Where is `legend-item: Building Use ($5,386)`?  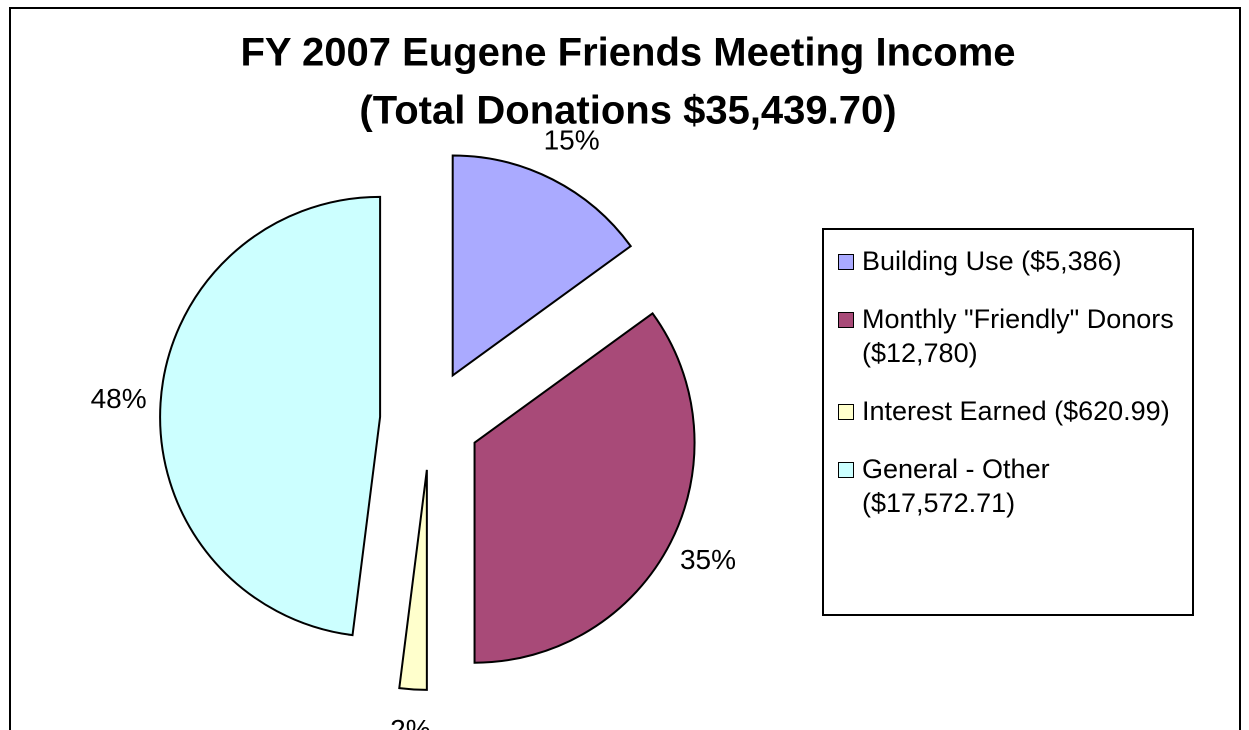
legend-item: Building Use ($5,386) is located at coordinates (1011, 261).